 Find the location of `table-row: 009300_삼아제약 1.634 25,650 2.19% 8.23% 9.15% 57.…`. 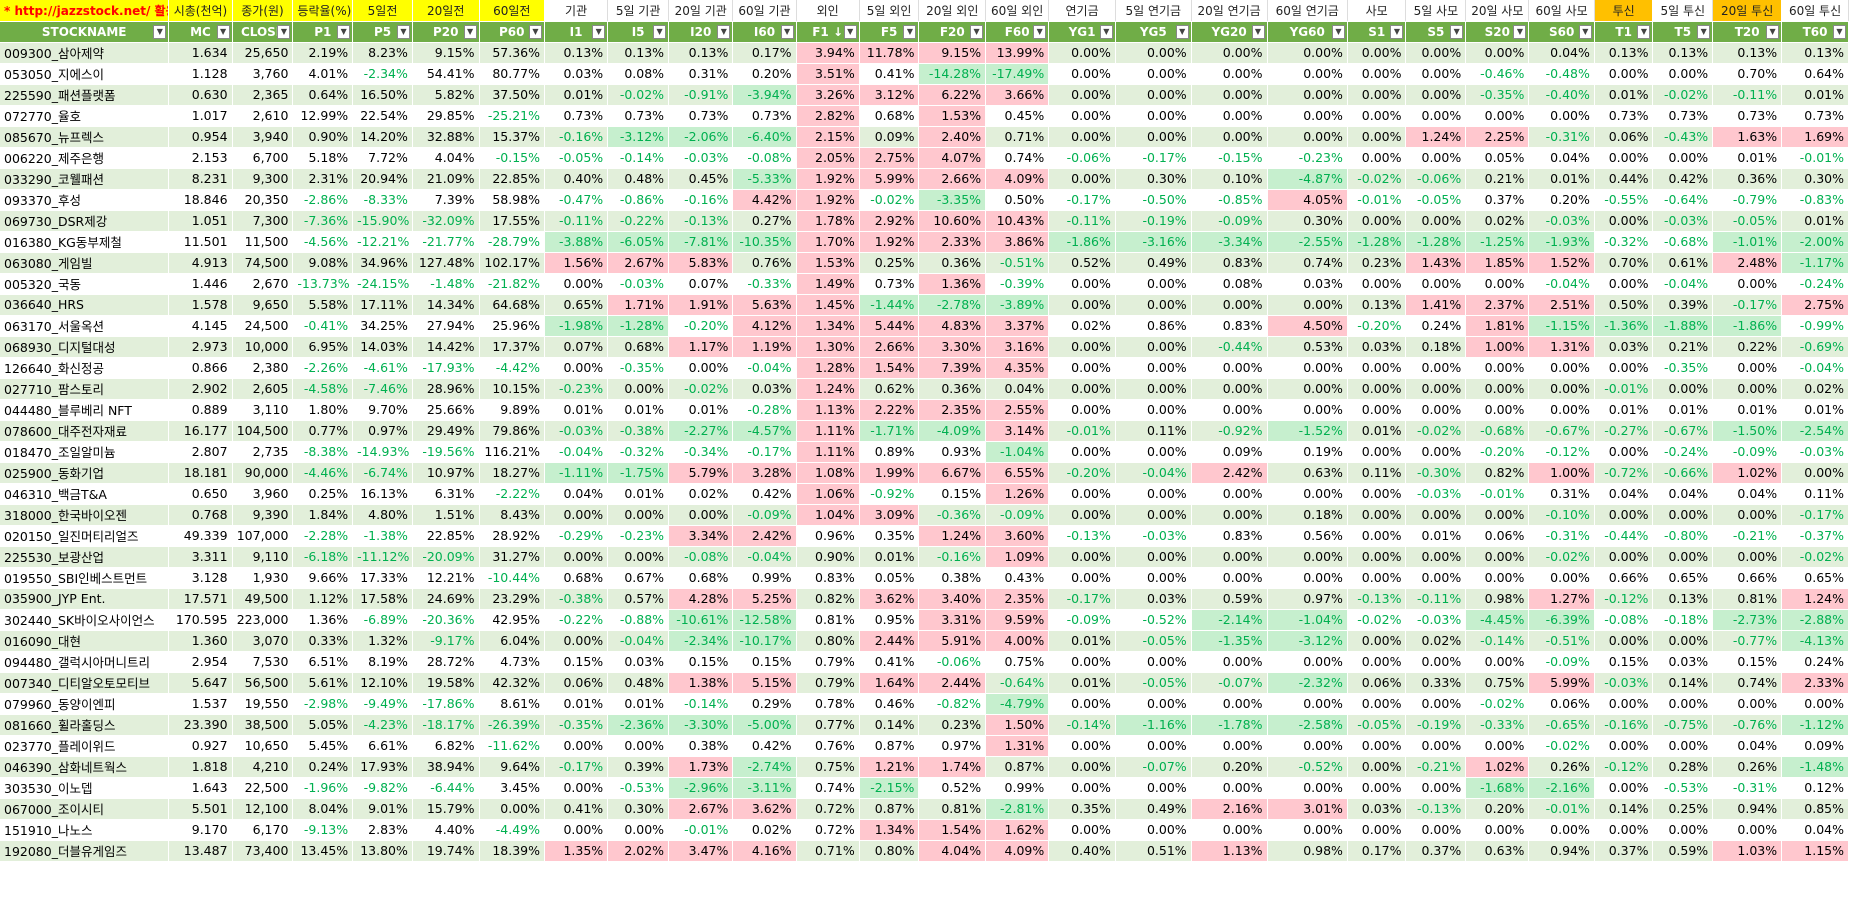

table-row: 009300_삼아제약 1.634 25,650 2.19% 8.23% 9.15% 57.… is located at coordinates (924, 53).